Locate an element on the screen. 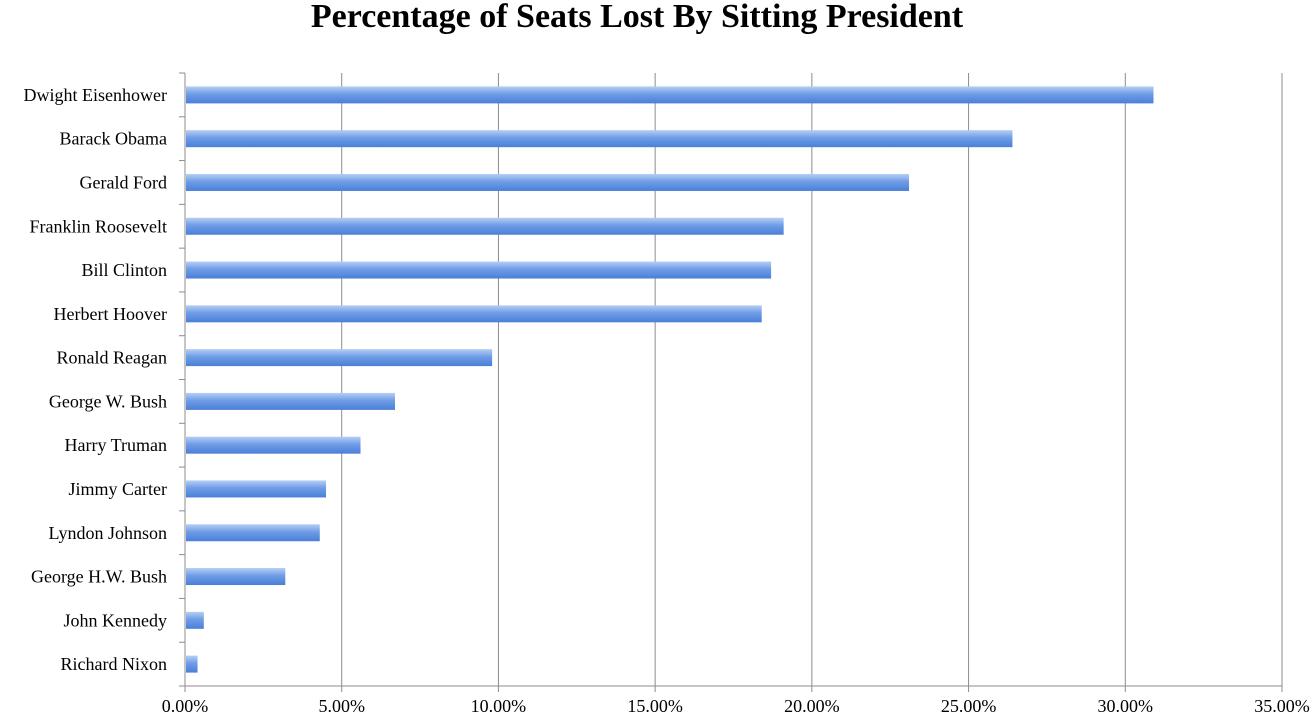 The image size is (1316, 713). category-label: Bill Clinton is located at coordinates (124, 270).